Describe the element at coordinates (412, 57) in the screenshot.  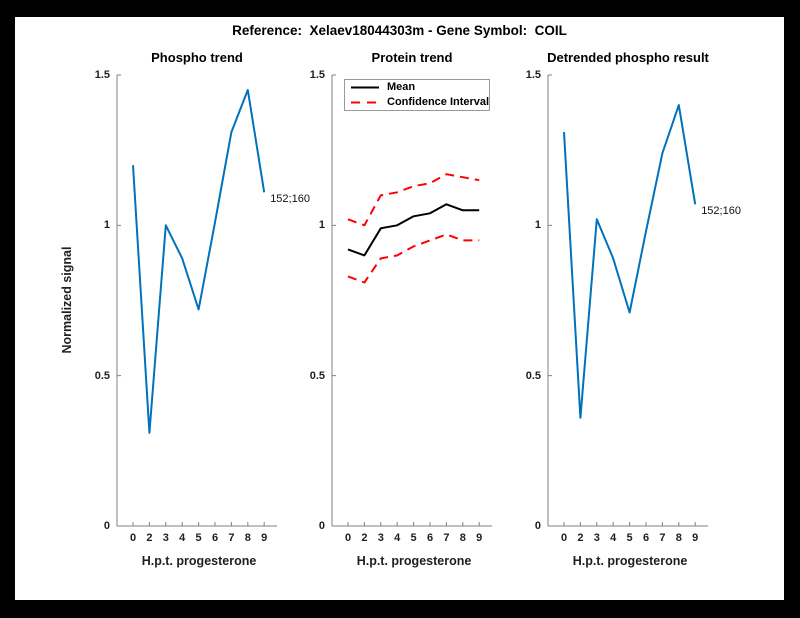
I see `subplot-title: Protein trend` at that location.